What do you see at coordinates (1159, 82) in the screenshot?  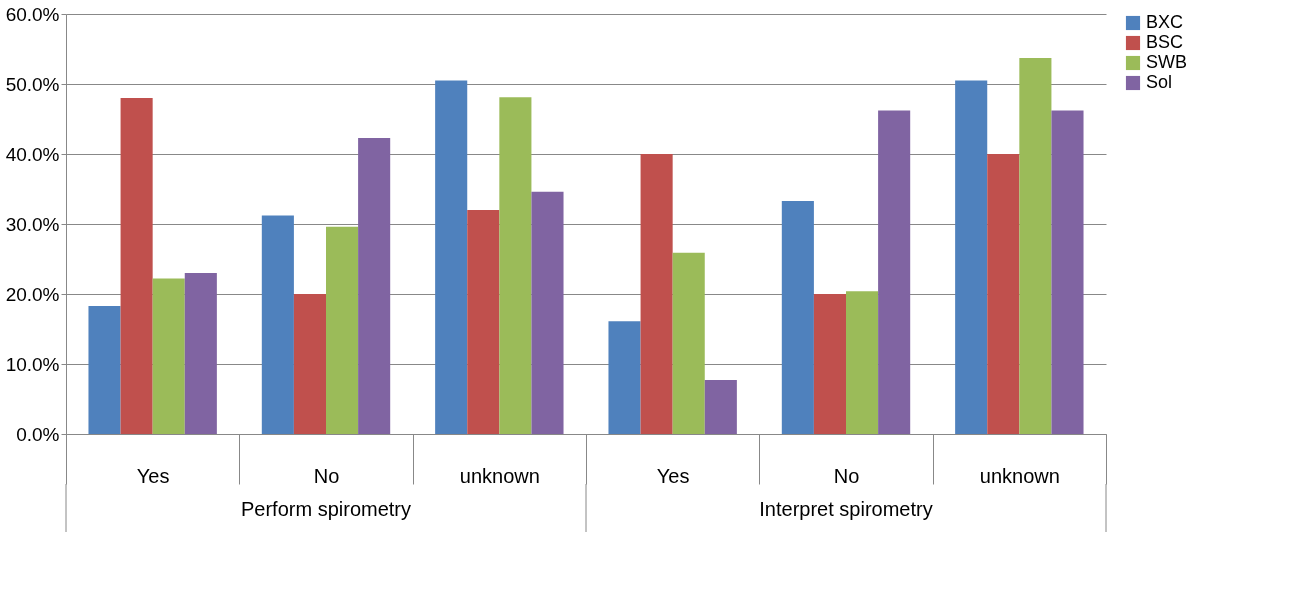 I see `legend-label: Sol` at bounding box center [1159, 82].